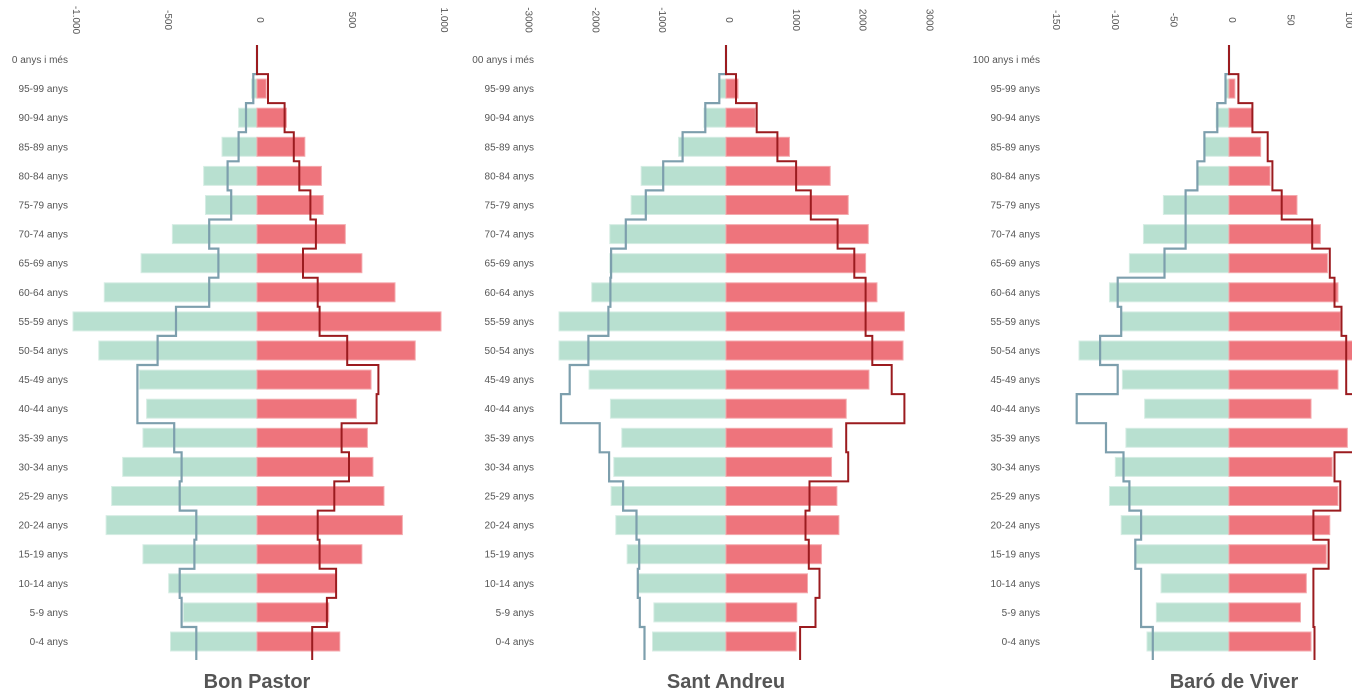  I want to click on age-group-label: 85-89 anys, so click(1015, 147).